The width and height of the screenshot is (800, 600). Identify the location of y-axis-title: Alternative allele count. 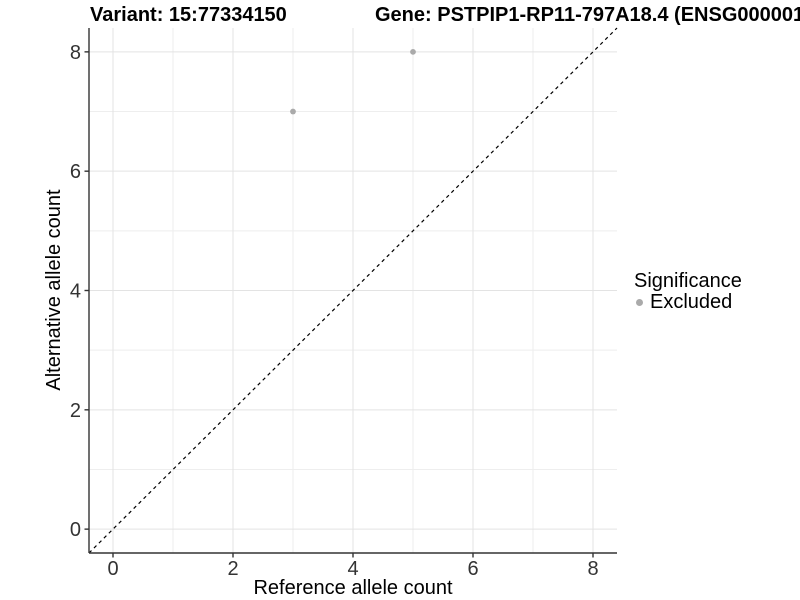
(54, 290).